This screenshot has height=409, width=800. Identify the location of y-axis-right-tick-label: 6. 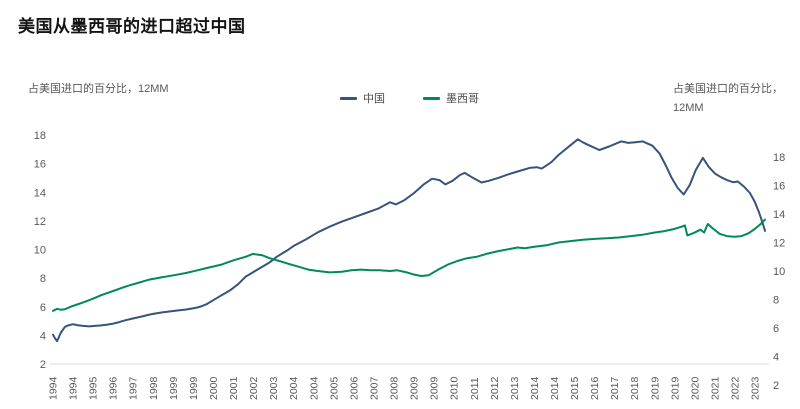
(776, 329).